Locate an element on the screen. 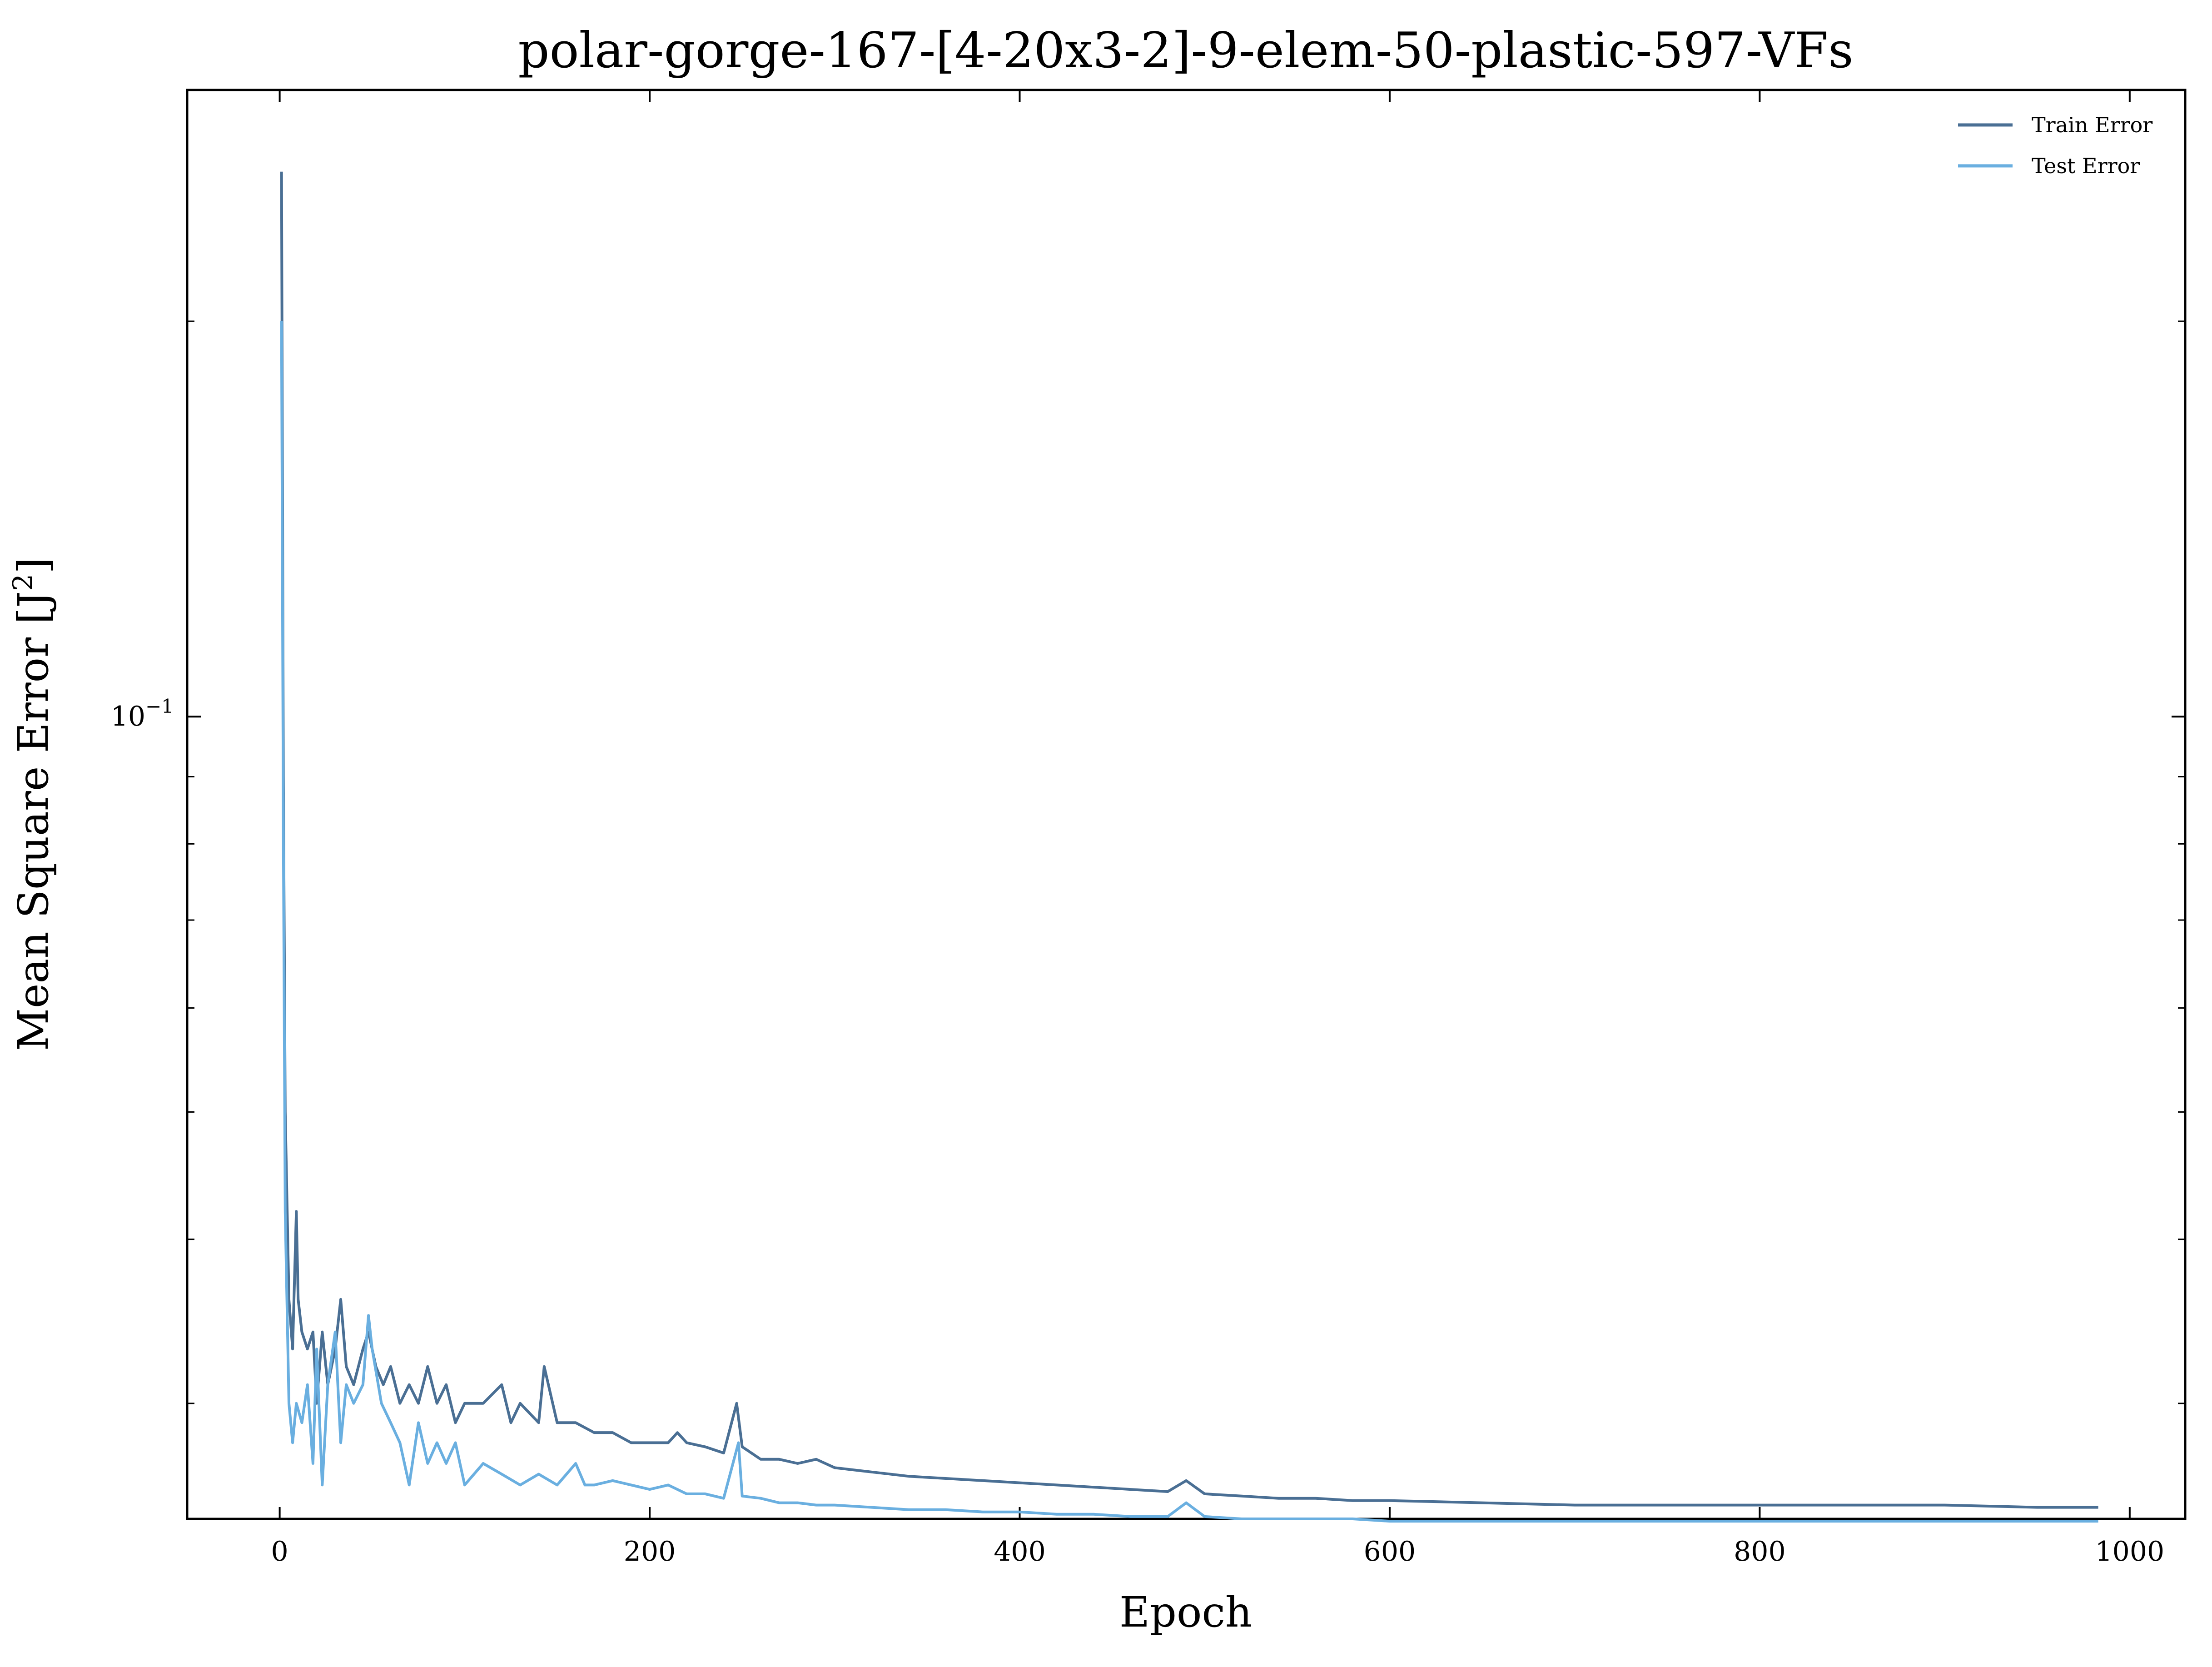  y-tick-label: 10−1 is located at coordinates (142, 713).